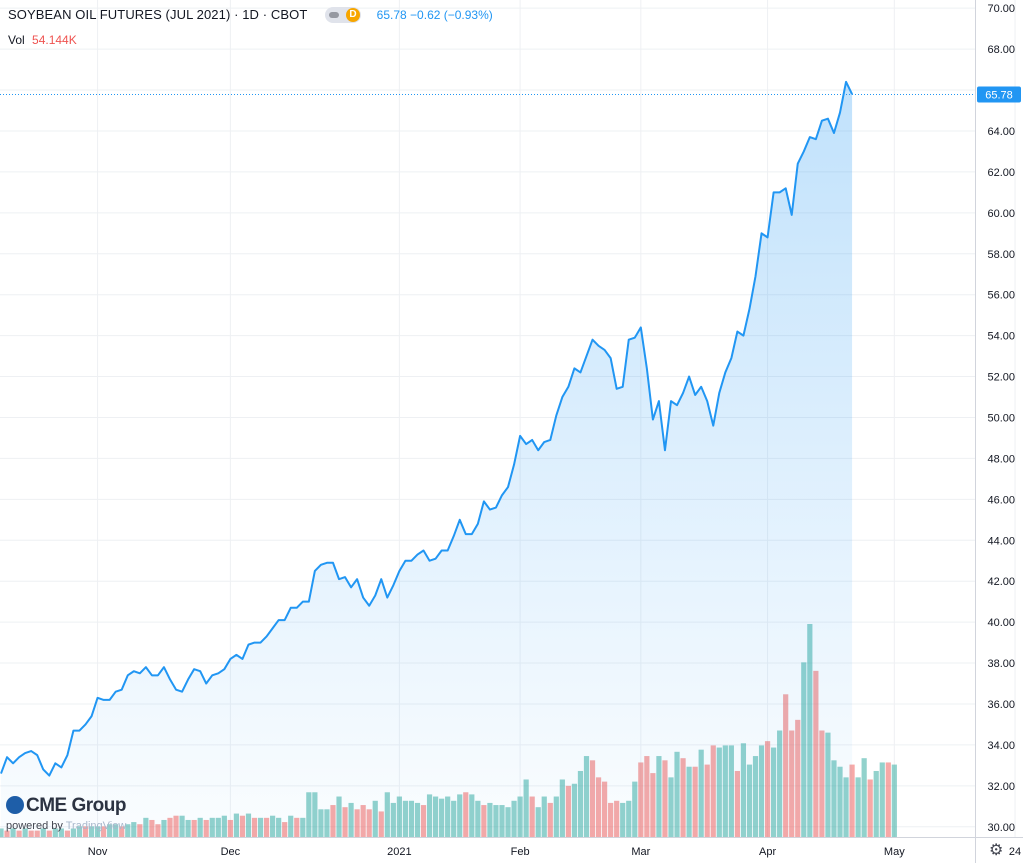 Image resolution: width=1023 pixels, height=863 pixels. Describe the element at coordinates (1001, 255) in the screenshot. I see `y-tick-label: 58.00` at that location.